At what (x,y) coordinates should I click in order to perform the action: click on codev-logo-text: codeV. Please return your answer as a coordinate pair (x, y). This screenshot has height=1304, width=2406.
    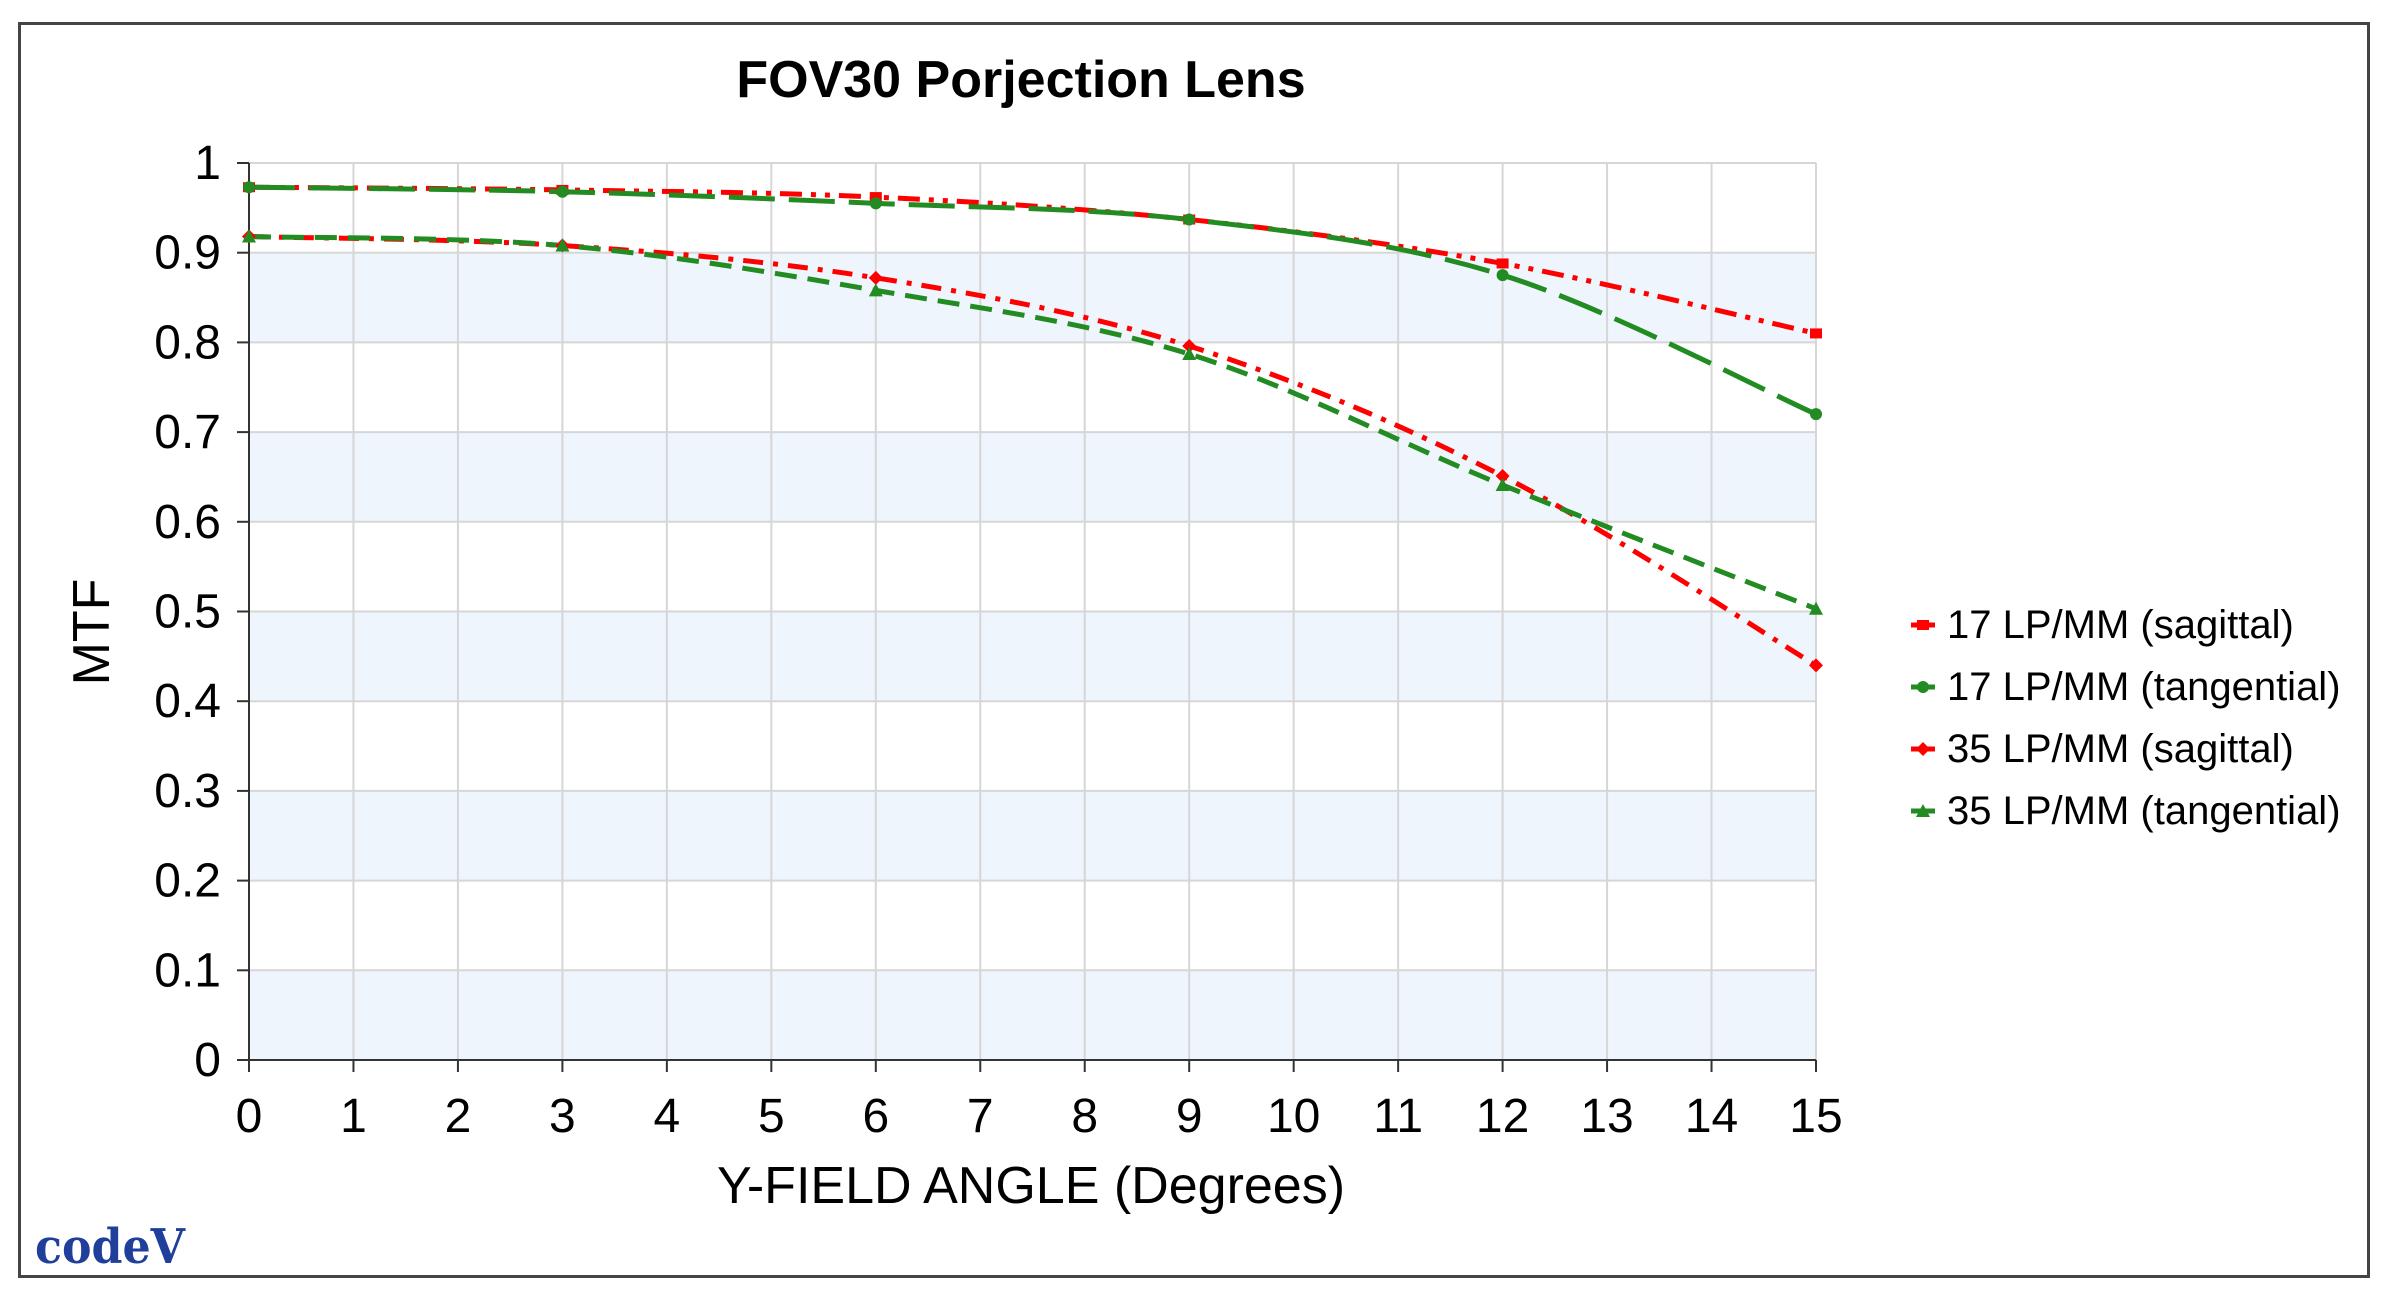
    Looking at the image, I should click on (110, 1247).